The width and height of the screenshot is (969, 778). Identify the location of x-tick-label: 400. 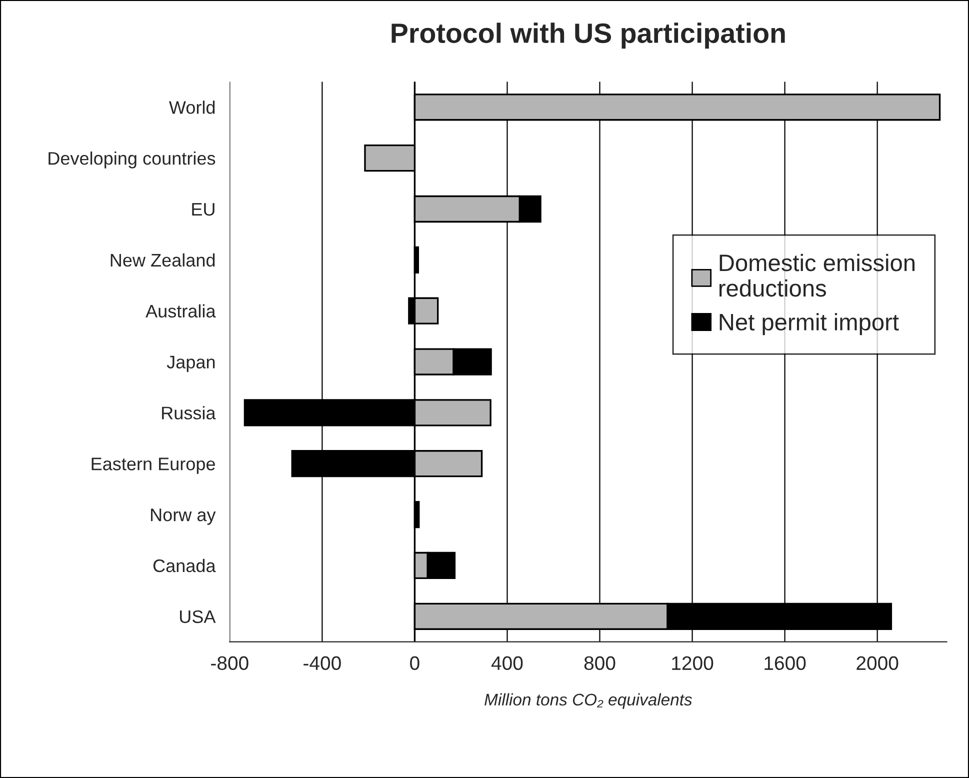
(507, 663).